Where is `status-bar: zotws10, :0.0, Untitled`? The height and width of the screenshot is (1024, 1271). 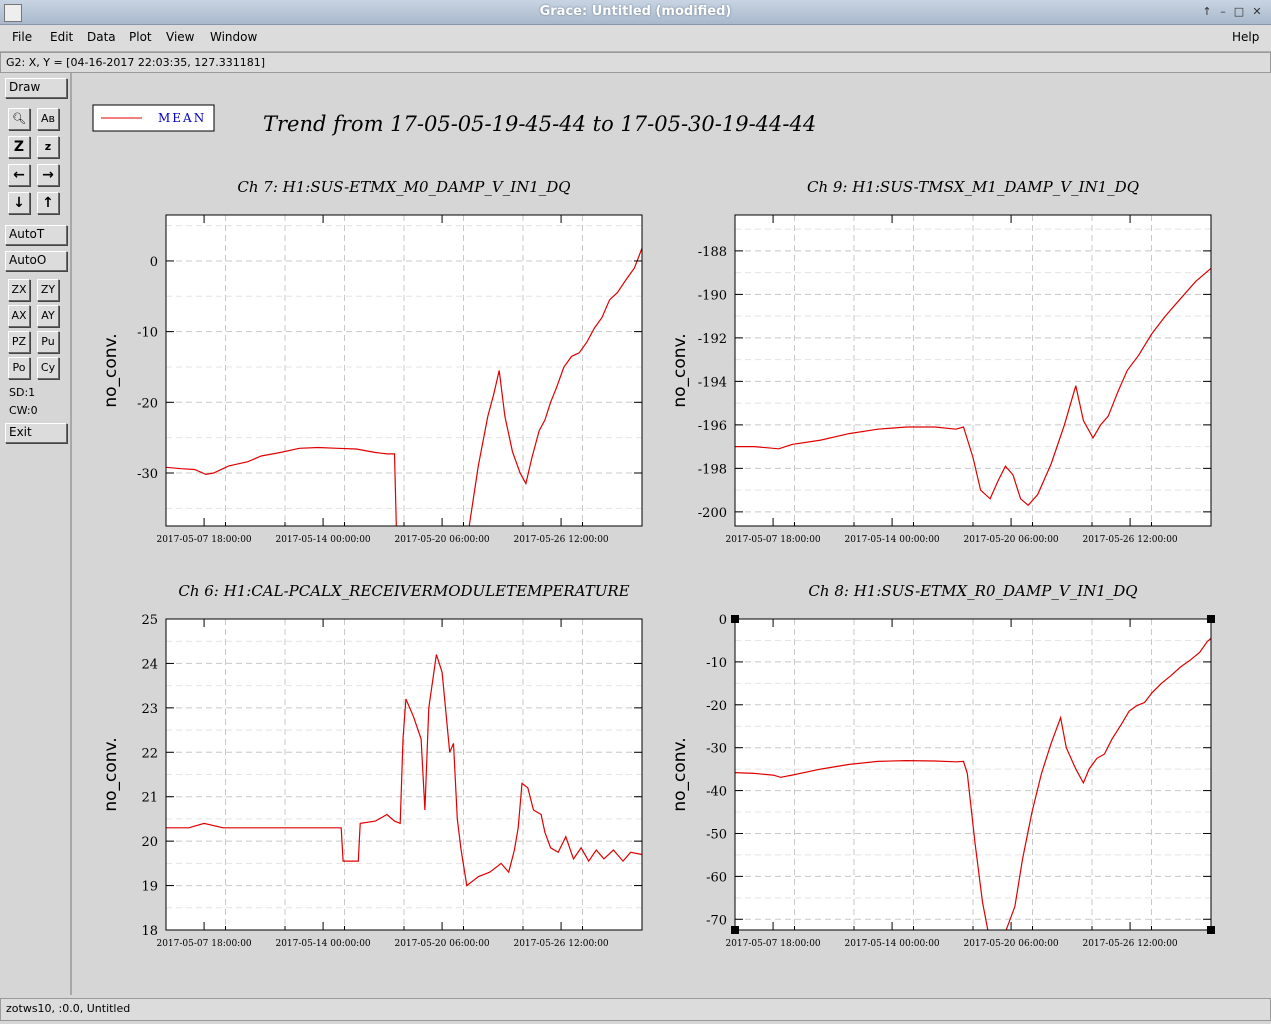
status-bar: zotws10, :0.0, Untitled is located at coordinates (635, 1009).